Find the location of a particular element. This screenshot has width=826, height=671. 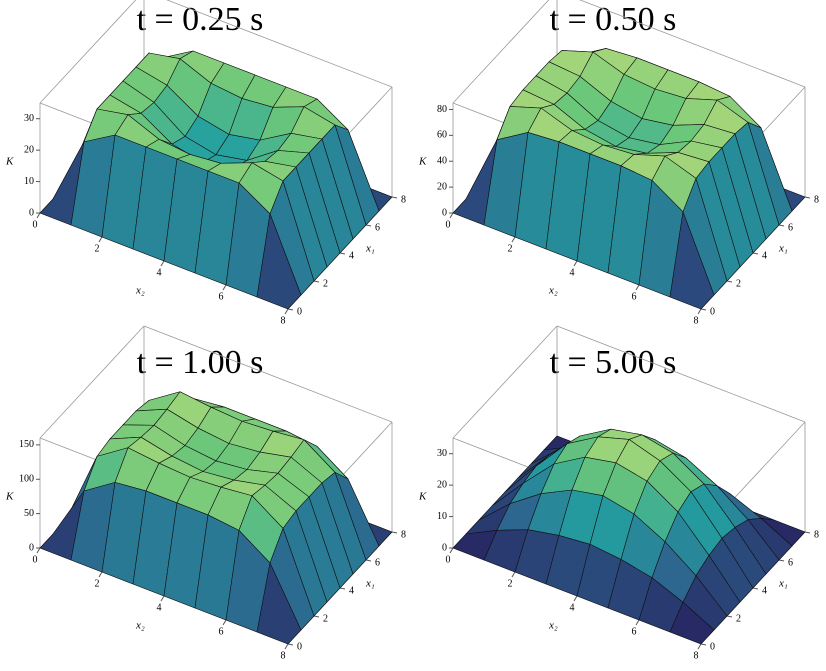

z-tick-label: 80 is located at coordinates (442, 109).